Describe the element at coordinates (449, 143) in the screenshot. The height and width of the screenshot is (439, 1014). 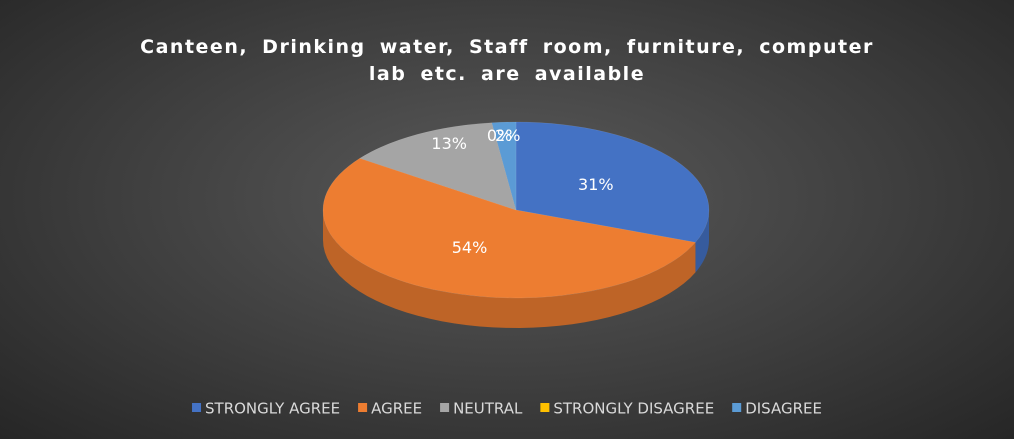
I see `data-label: 13%` at that location.